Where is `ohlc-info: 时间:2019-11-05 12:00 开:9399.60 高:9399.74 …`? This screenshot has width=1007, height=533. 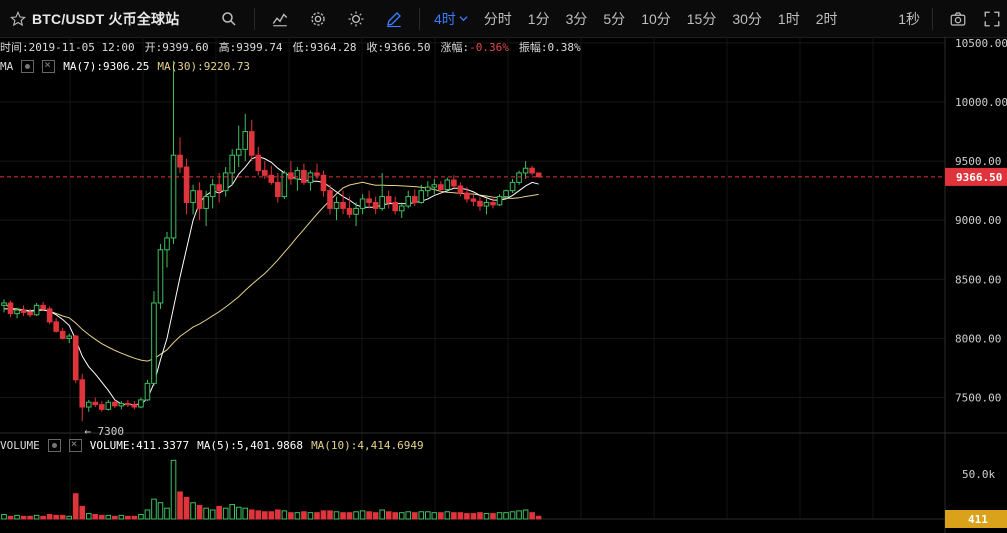 ohlc-info: 时间:2019-11-05 12:00 开:9399.60 高:9399.74 … is located at coordinates (290, 48).